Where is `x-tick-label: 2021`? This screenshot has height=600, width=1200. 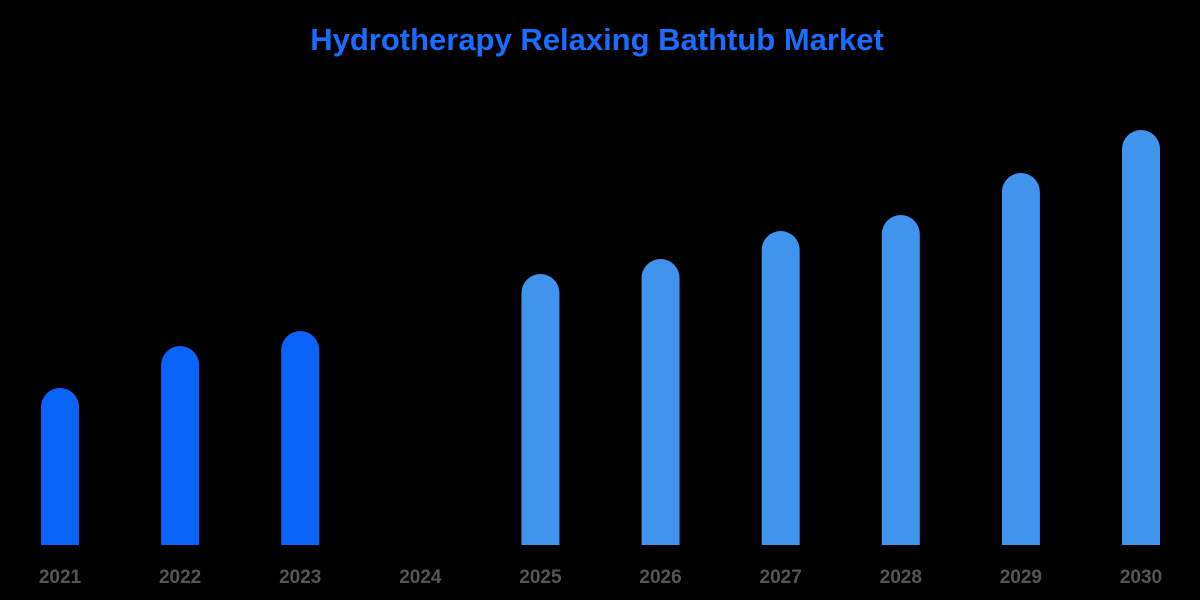 x-tick-label: 2021 is located at coordinates (60, 577).